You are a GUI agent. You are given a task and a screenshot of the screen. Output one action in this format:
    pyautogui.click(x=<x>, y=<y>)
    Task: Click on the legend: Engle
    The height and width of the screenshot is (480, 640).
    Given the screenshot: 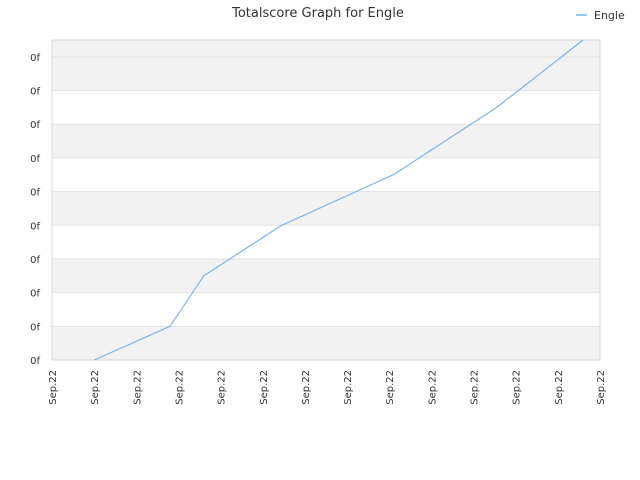 What is the action you would take?
    pyautogui.click(x=600, y=15)
    